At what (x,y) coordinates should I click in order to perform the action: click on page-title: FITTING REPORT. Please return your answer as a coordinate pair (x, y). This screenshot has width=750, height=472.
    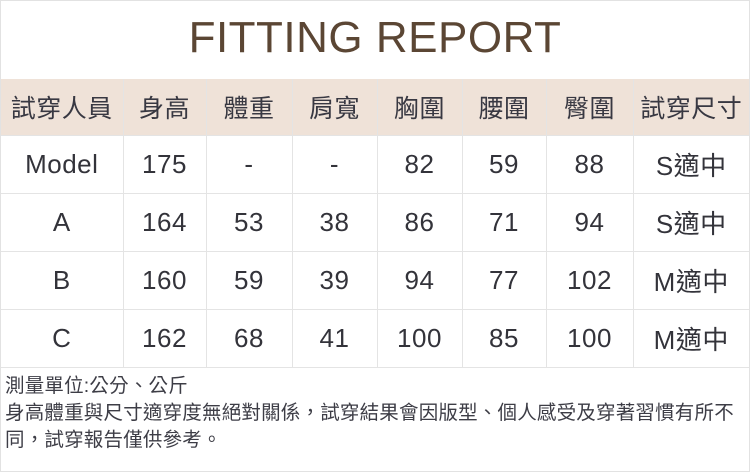
    Looking at the image, I should click on (375, 37).